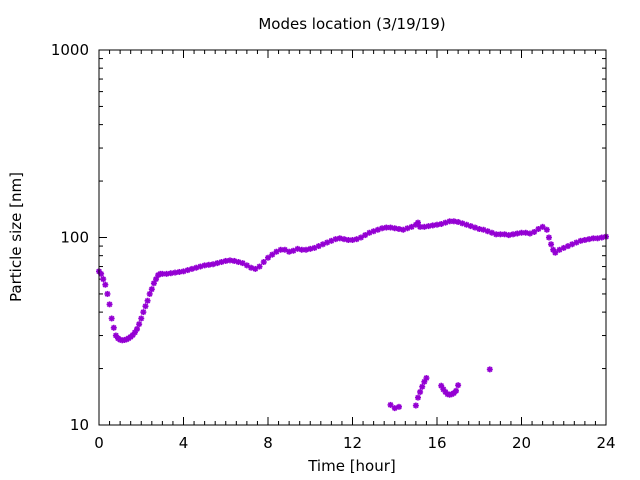 Image resolution: width=640 pixels, height=480 pixels. I want to click on x-tick-label: 8, so click(268, 443).